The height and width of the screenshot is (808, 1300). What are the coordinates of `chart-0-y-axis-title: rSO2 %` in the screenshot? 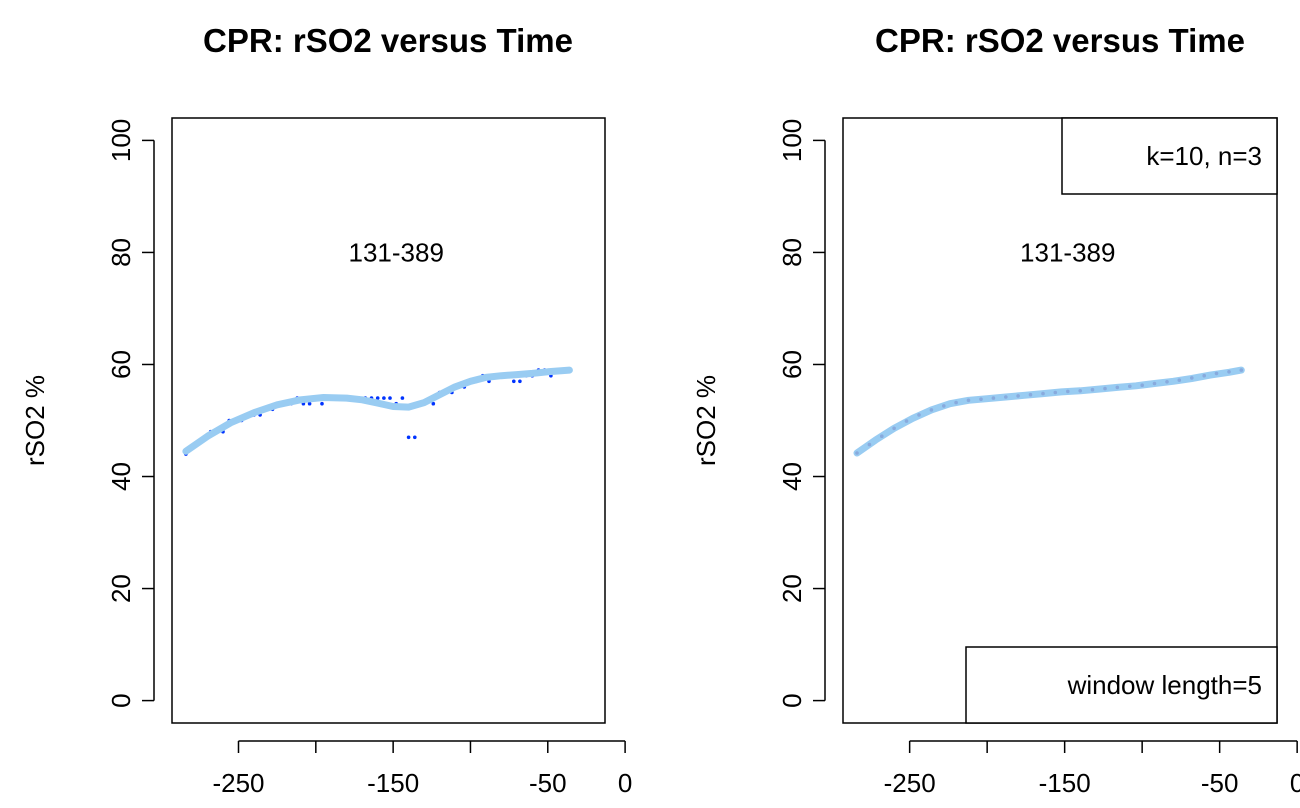 It's located at (35, 420).